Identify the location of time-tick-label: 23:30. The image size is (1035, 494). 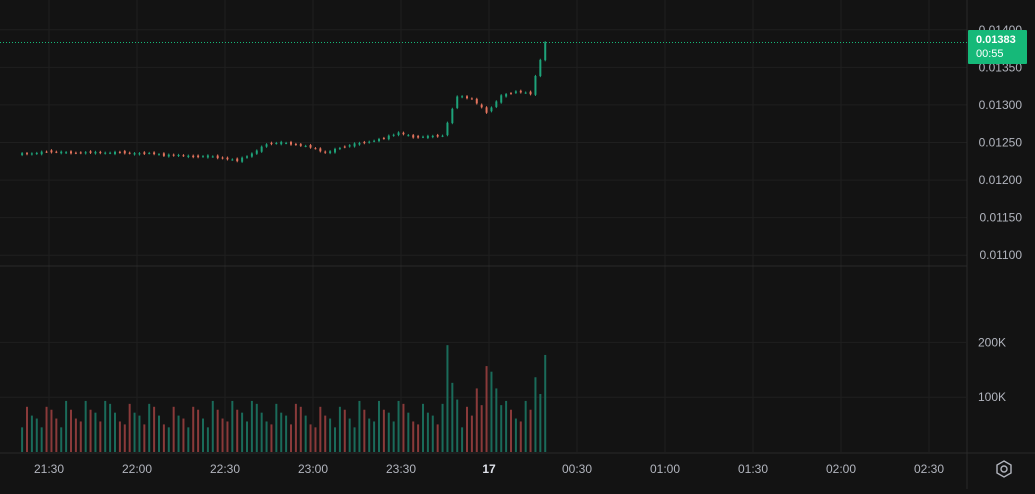
(401, 469).